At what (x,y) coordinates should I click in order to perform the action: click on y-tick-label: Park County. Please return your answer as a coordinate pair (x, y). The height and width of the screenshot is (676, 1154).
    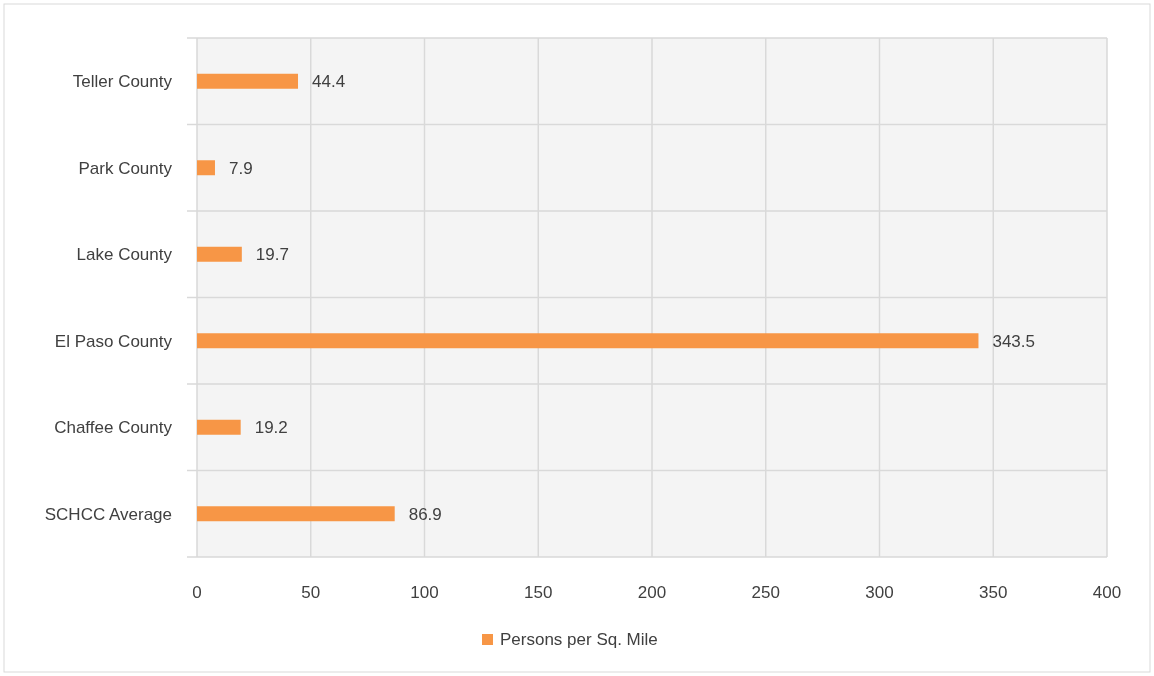
    Looking at the image, I should click on (125, 168).